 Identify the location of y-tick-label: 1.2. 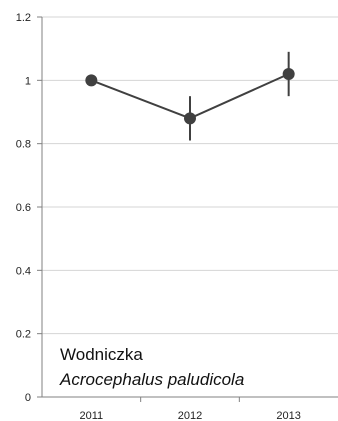
(23, 18).